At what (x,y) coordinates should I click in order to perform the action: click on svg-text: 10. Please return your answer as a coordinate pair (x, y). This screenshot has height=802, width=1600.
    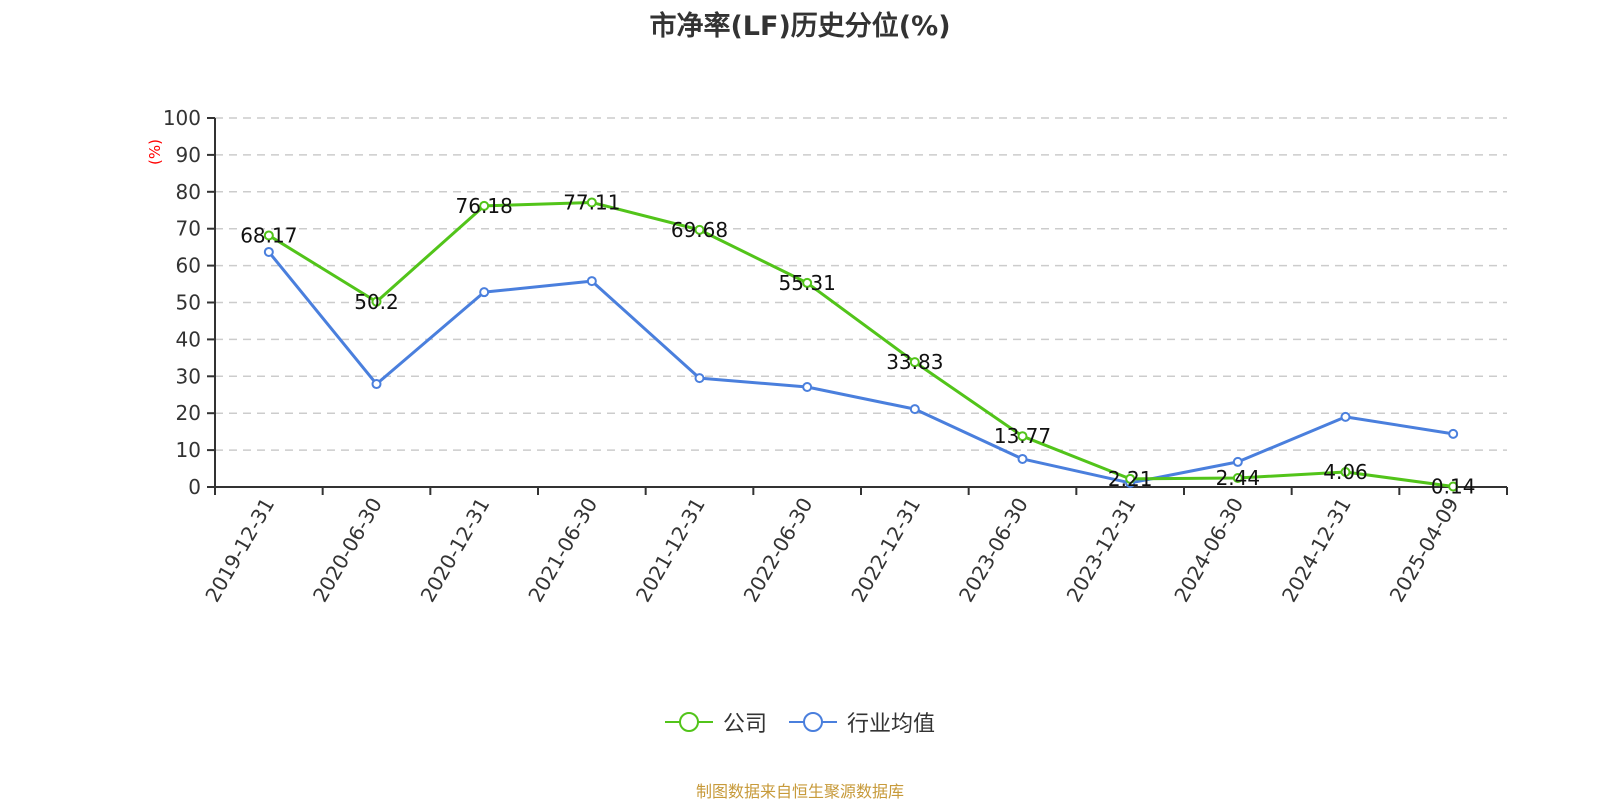
    Looking at the image, I should click on (188, 450).